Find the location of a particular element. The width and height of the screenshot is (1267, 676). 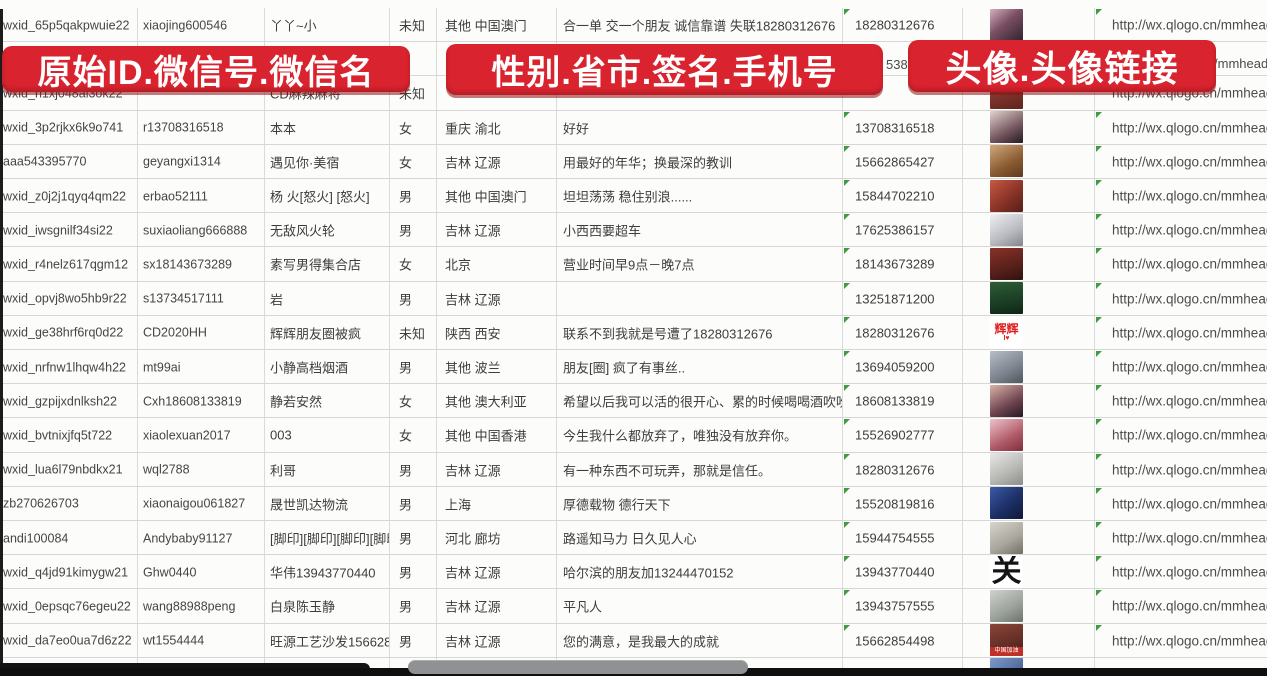

cell-region: 陕西 西安 is located at coordinates (497, 332).